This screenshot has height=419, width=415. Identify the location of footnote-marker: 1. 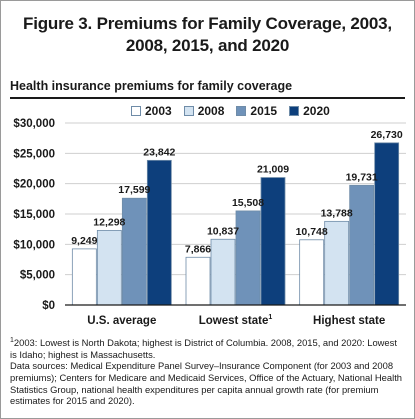
(12, 340).